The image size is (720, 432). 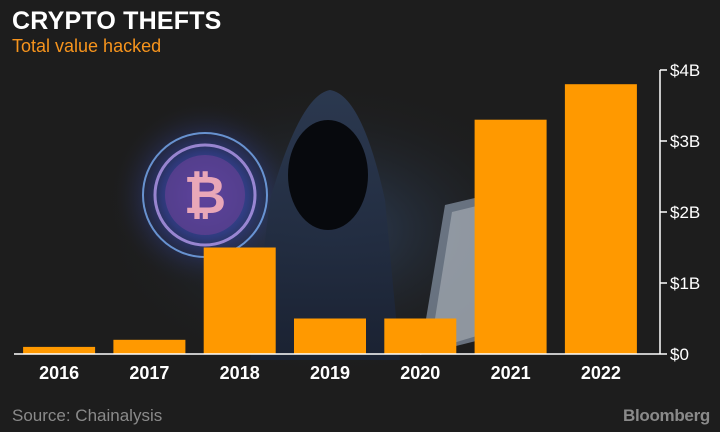 What do you see at coordinates (511, 373) in the screenshot?
I see `x-tick-label: 2021` at bounding box center [511, 373].